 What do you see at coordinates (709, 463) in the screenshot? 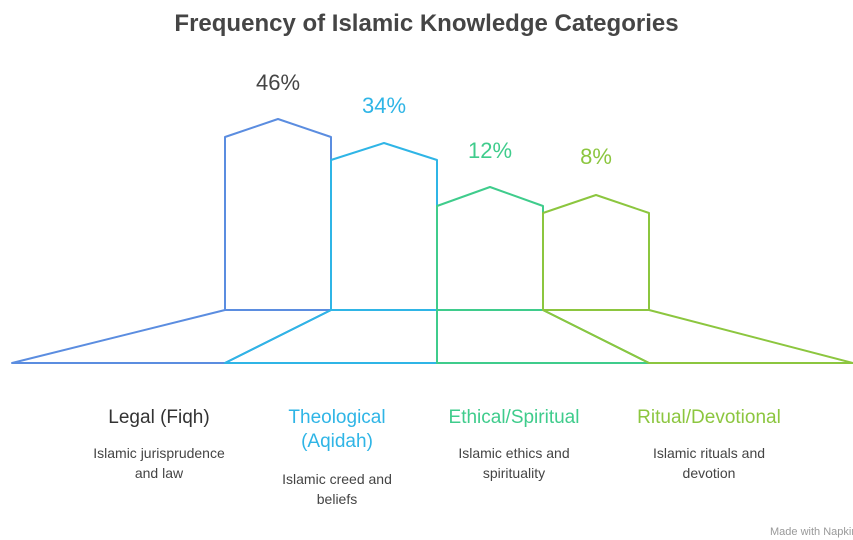
I see `category-description: Islamic rituals and devotion` at bounding box center [709, 463].